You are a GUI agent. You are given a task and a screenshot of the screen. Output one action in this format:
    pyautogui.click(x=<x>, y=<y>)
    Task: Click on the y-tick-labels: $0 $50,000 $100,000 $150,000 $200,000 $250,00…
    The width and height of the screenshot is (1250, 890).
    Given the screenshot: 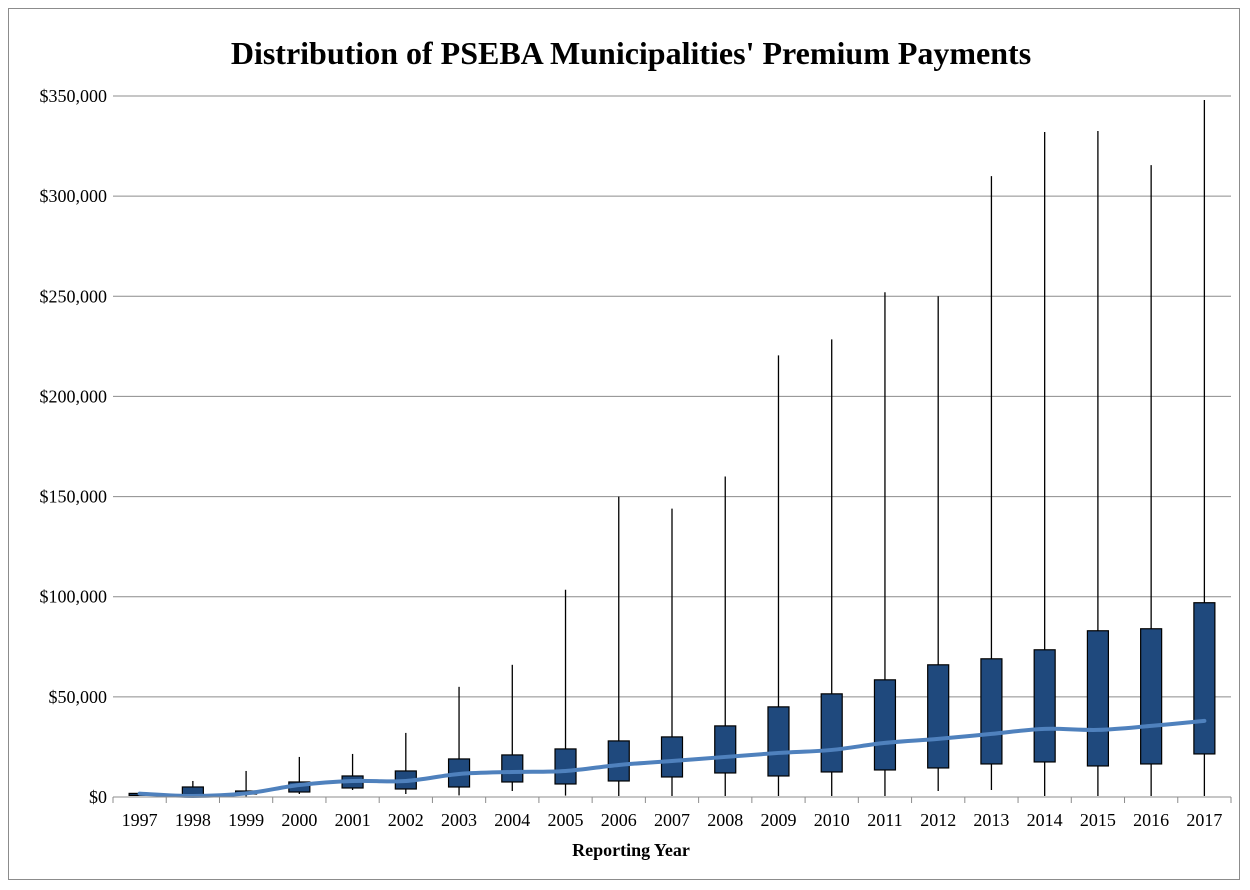 What is the action you would take?
    pyautogui.click(x=74, y=446)
    